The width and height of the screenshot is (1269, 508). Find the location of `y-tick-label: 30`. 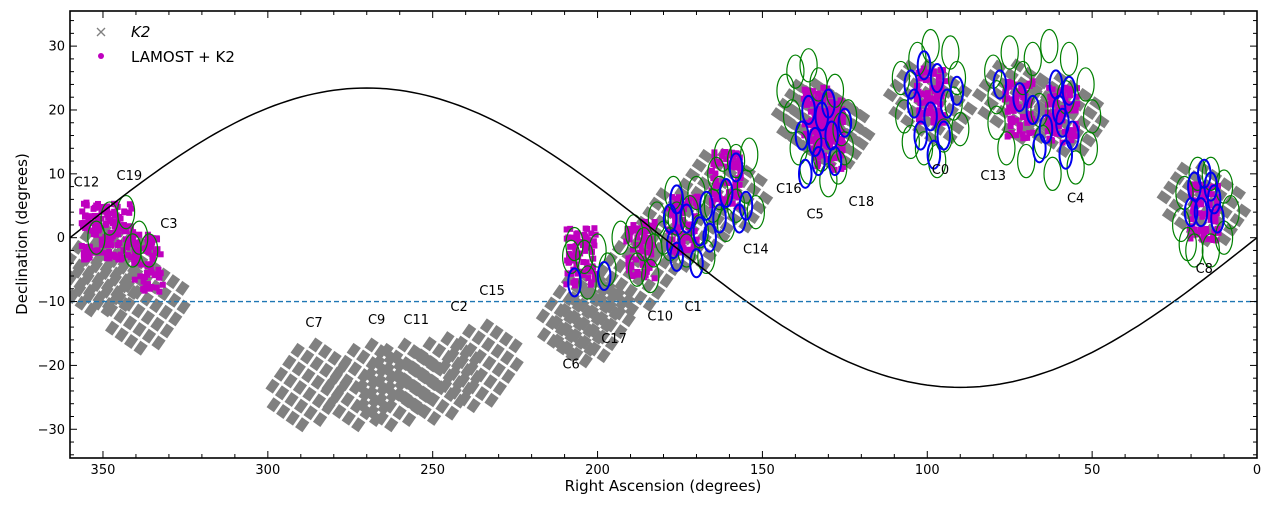

y-tick-label: 30 is located at coordinates (56, 47).